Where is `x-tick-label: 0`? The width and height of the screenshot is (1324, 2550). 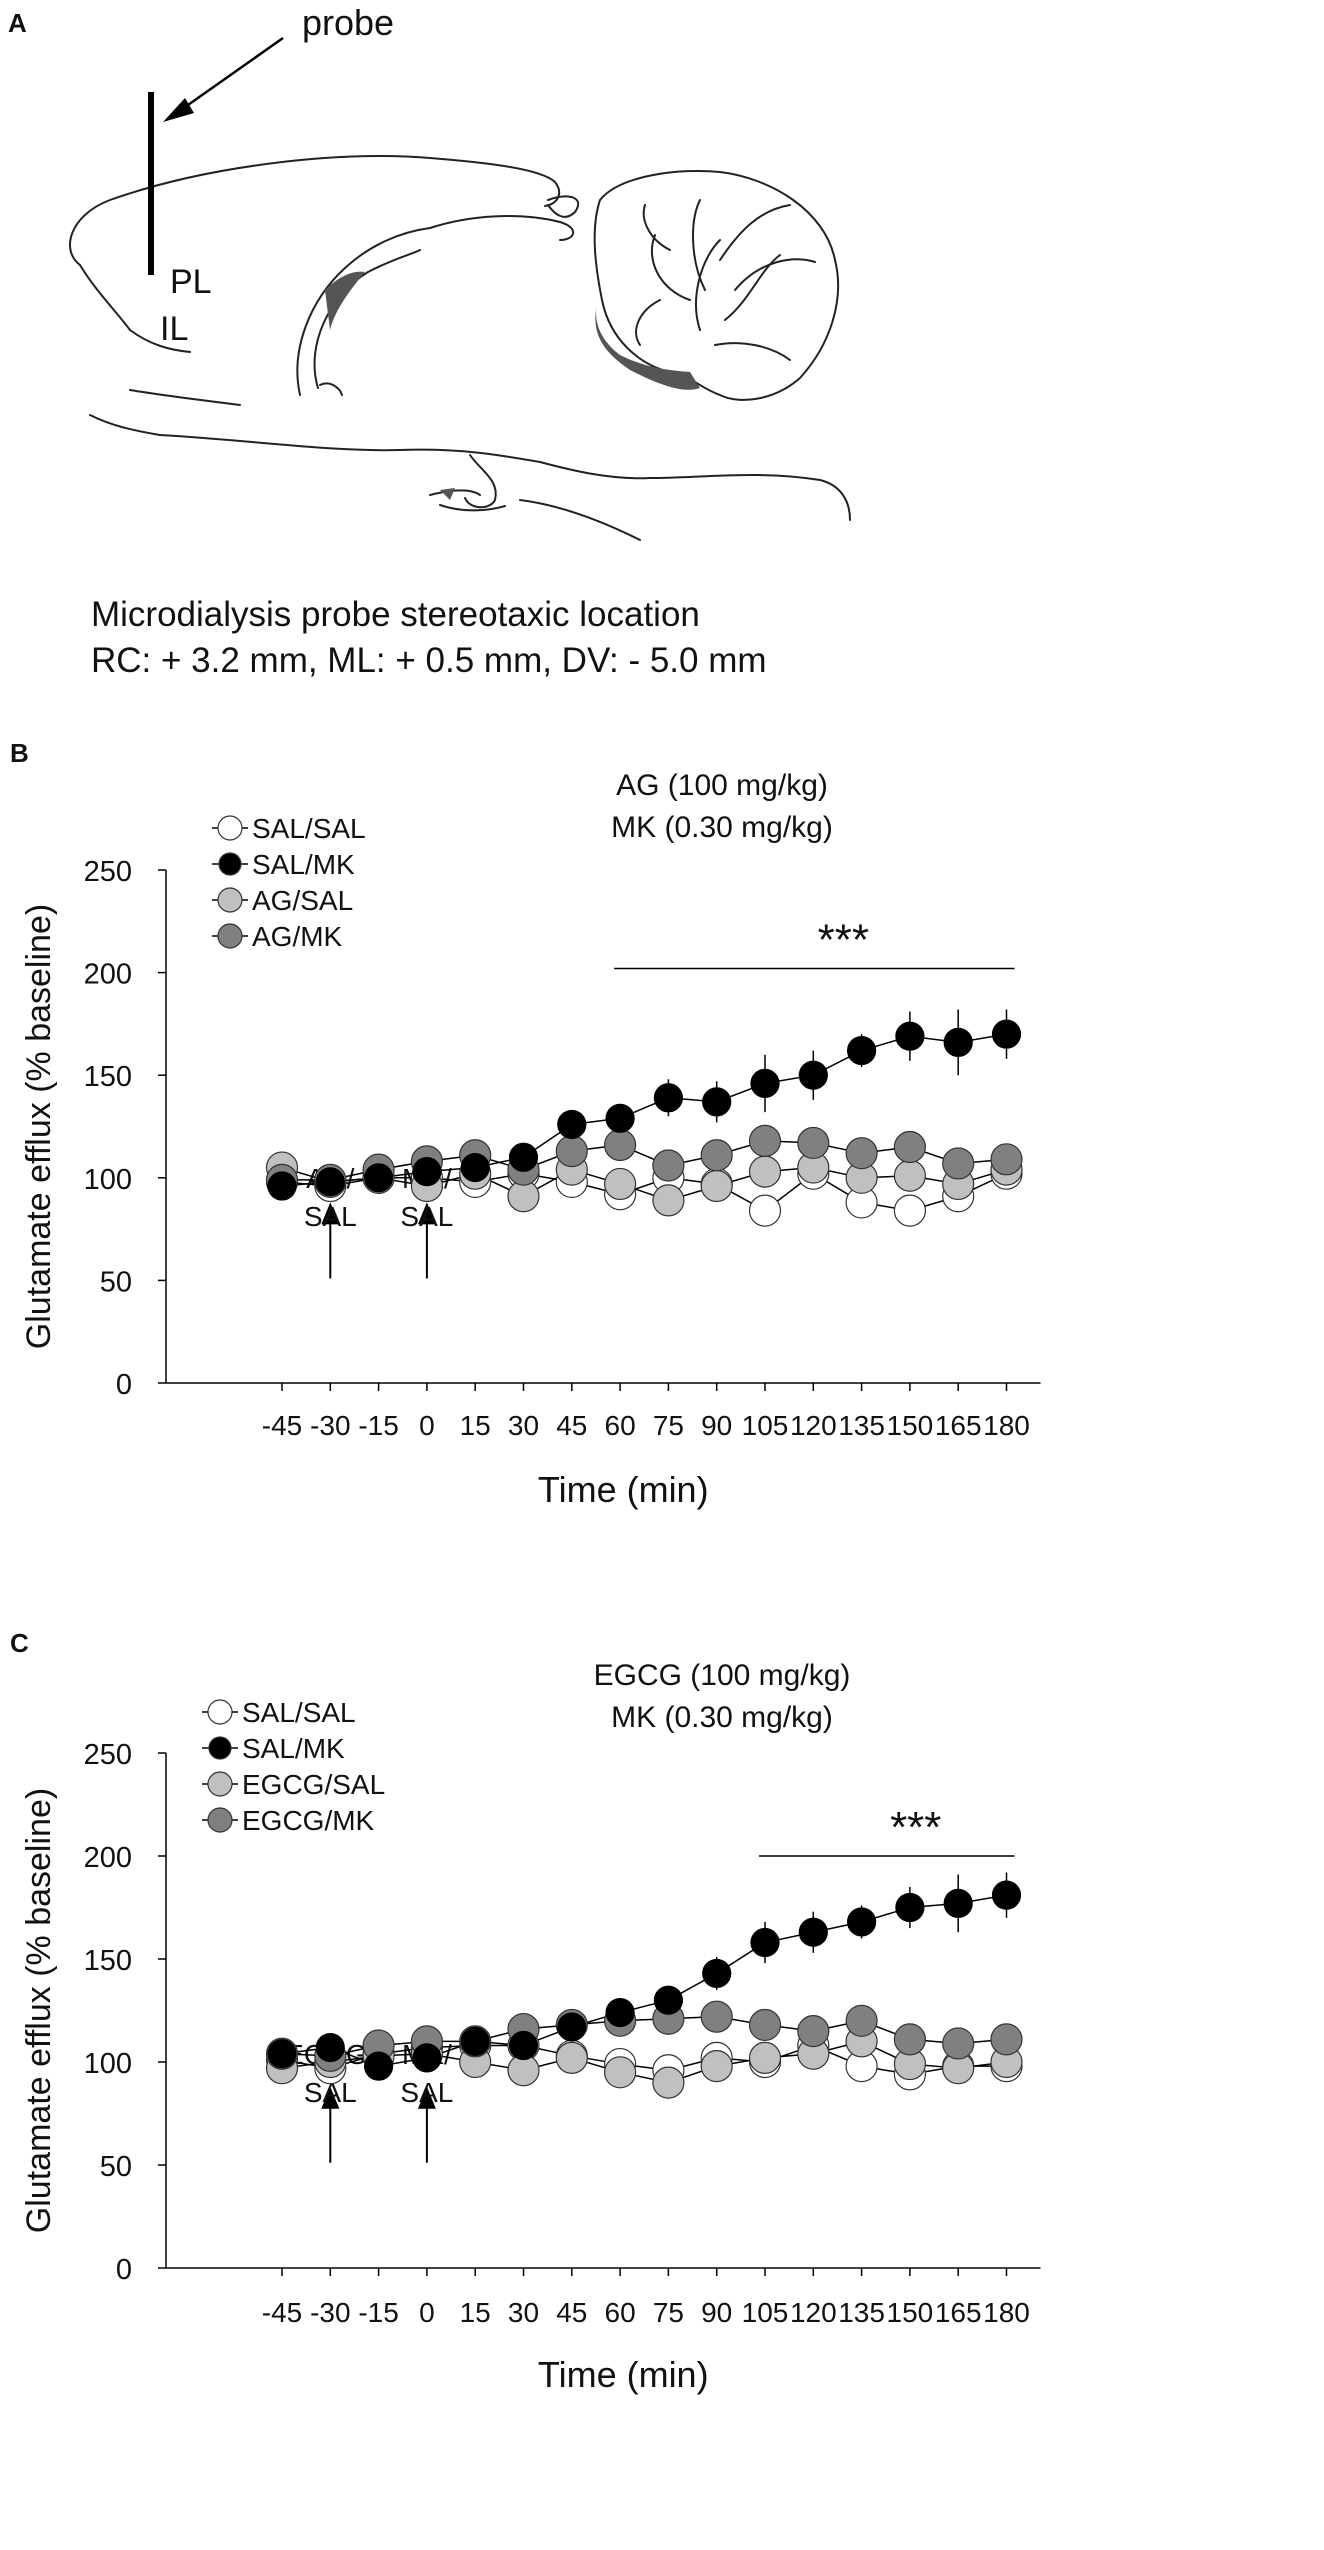
x-tick-label: 0 is located at coordinates (427, 1425).